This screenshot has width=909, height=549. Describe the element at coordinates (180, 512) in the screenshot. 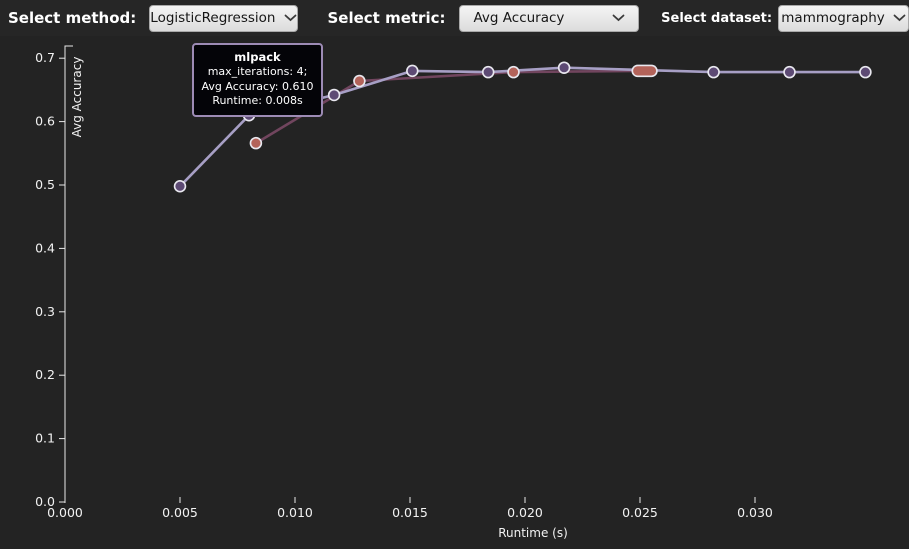

I see `svg-text: 0.005` at that location.